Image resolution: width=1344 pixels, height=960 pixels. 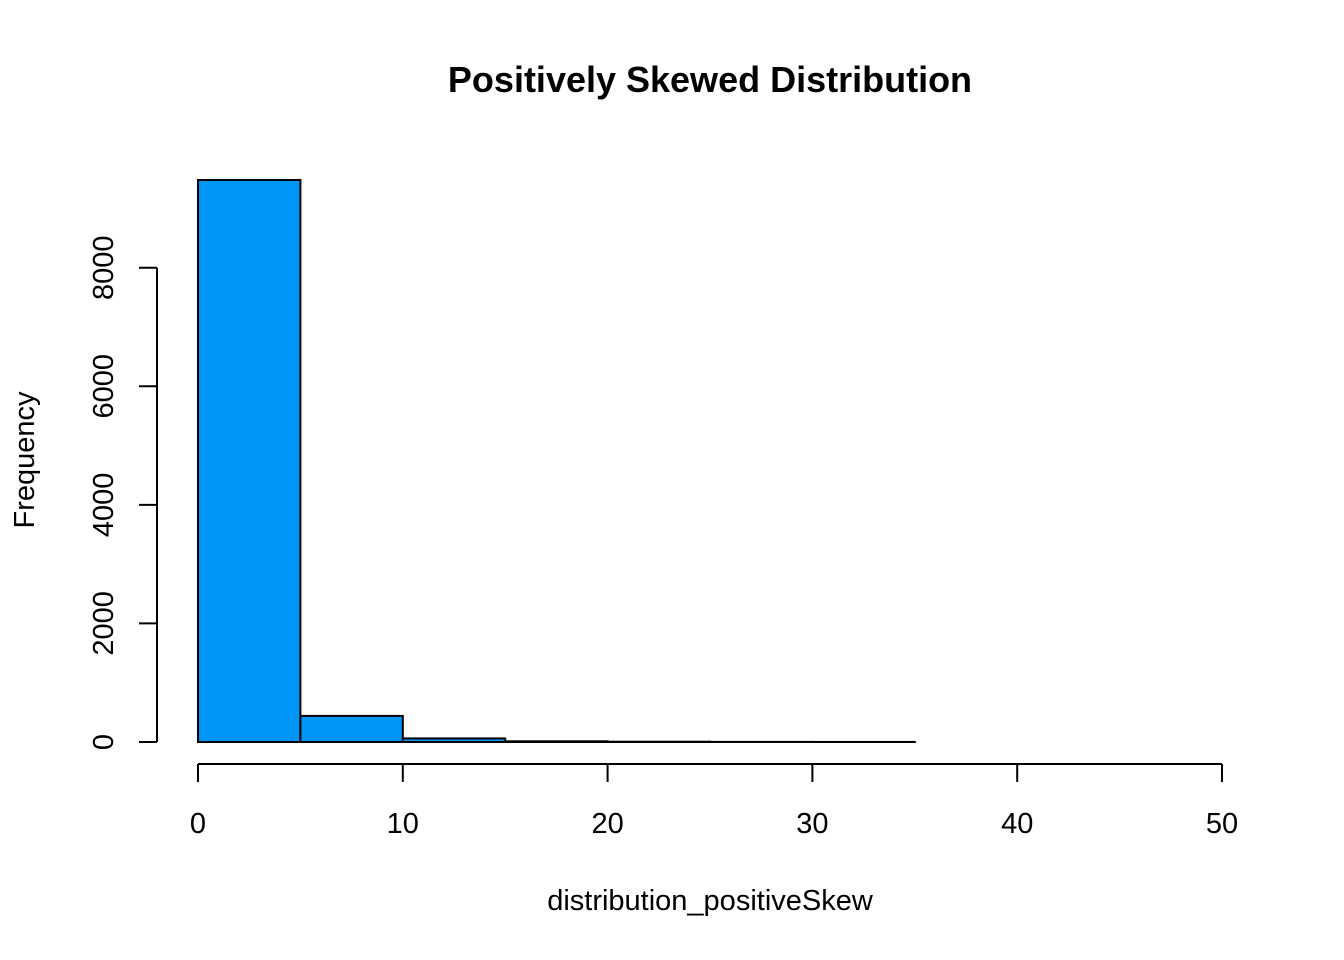 What do you see at coordinates (104, 742) in the screenshot?
I see `y-tick-label: 0` at bounding box center [104, 742].